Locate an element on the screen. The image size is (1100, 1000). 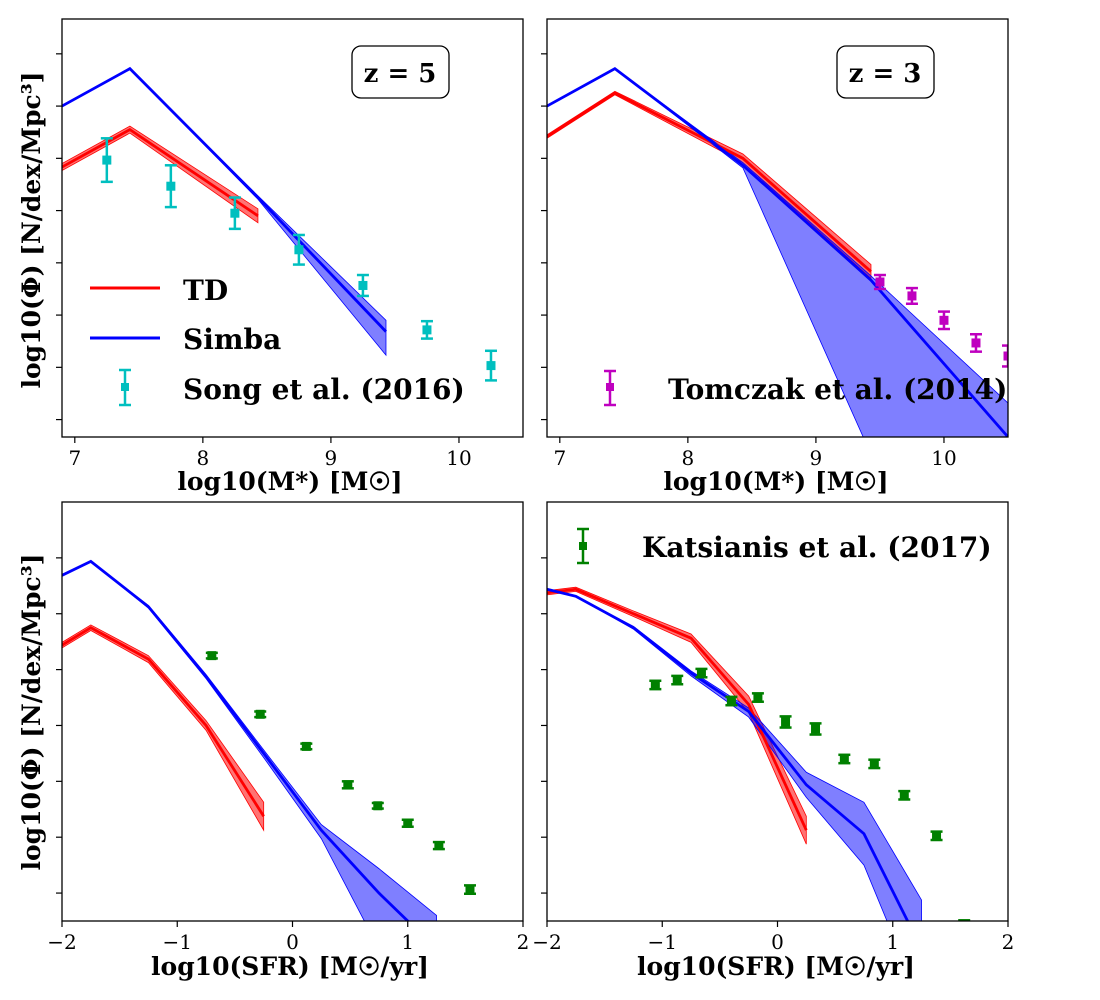
legend-smf-z3: Tomczak et al. (2014) is located at coordinates (805, 388).